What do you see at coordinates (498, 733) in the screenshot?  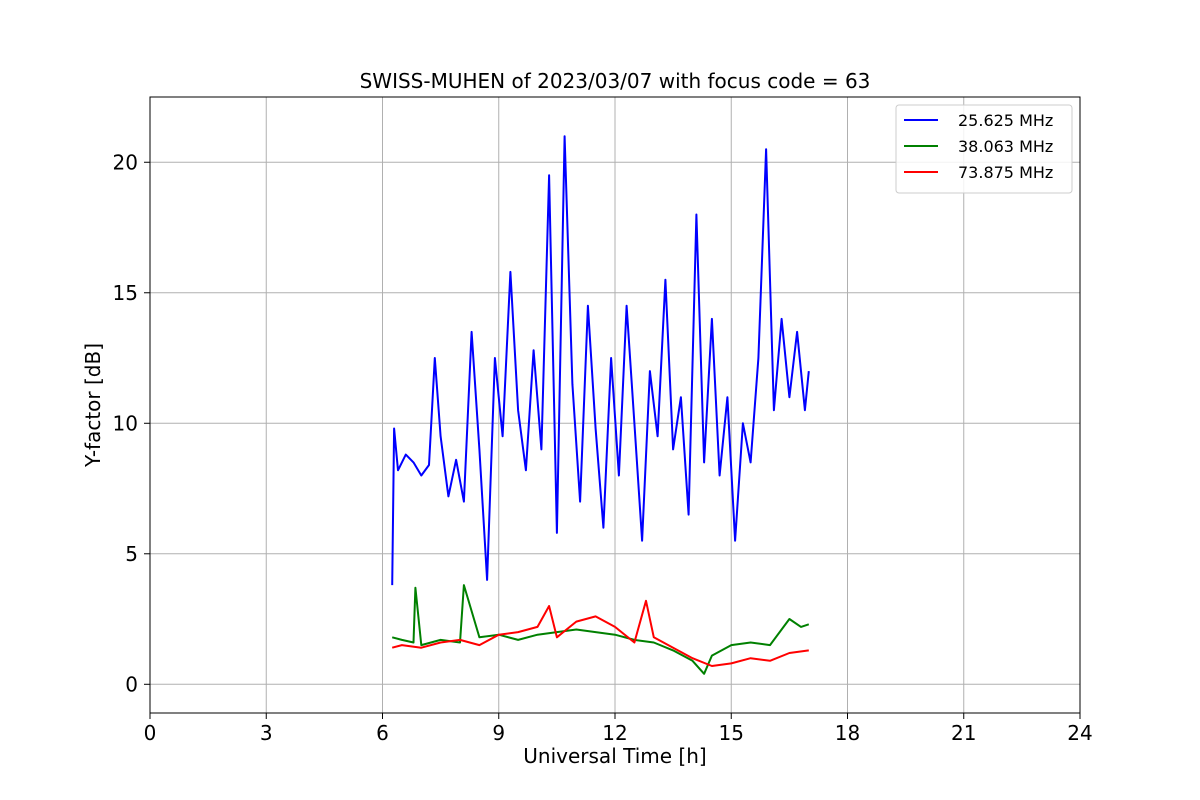 I see `x-tick-label: 9` at bounding box center [498, 733].